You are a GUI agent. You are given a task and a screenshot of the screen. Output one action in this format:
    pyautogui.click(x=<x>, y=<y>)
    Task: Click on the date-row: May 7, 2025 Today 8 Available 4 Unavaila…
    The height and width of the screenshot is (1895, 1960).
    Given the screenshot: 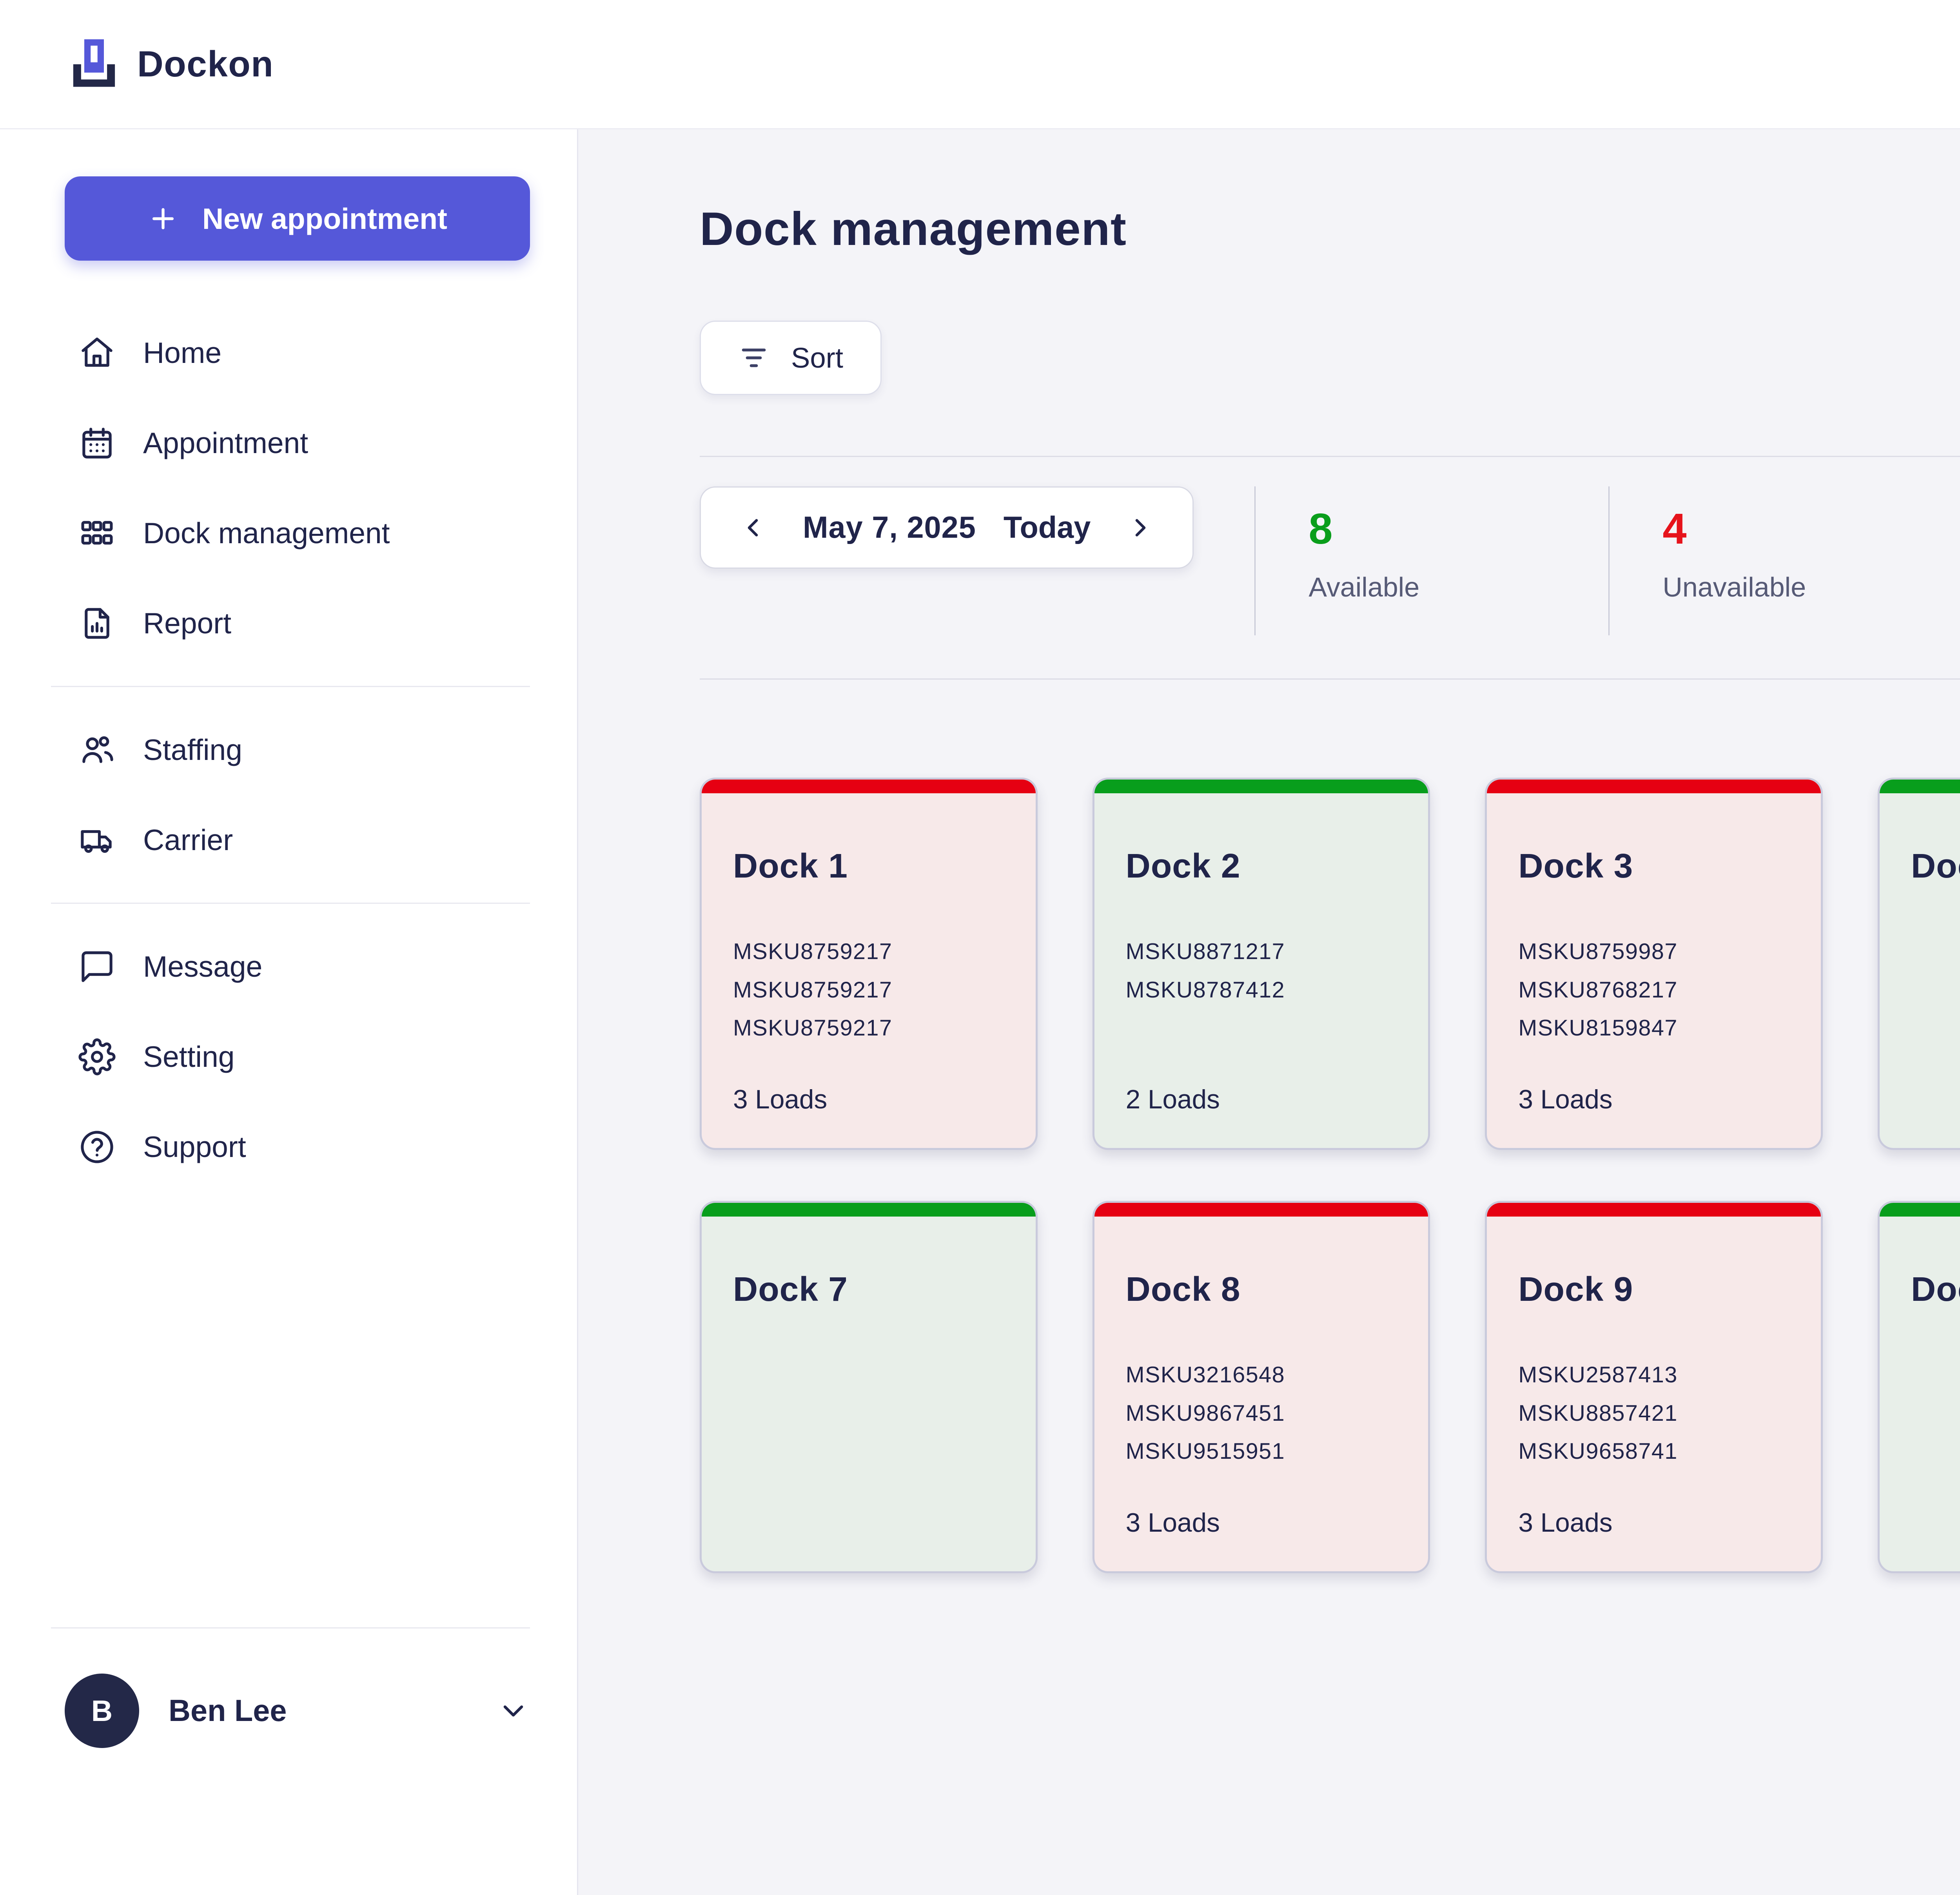 What is the action you would take?
    pyautogui.click(x=1330, y=567)
    